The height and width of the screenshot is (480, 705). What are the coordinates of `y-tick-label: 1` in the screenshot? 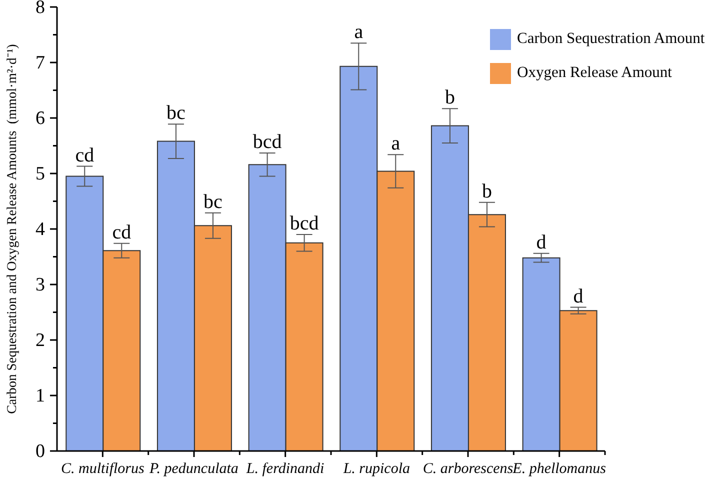 It's located at (40, 396).